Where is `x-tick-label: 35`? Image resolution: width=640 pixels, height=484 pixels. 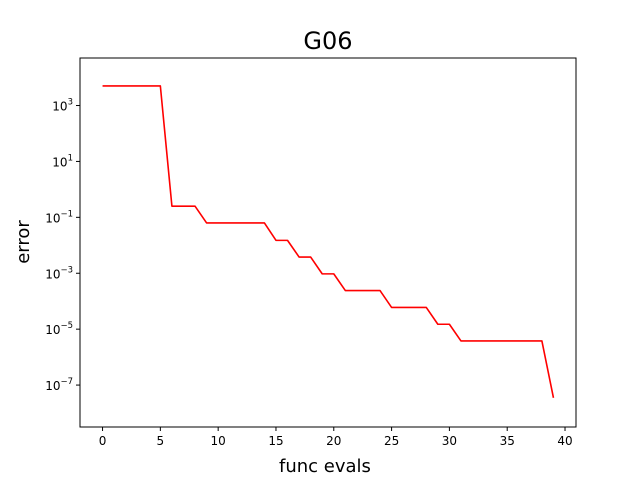 x-tick-label: 35 is located at coordinates (507, 441).